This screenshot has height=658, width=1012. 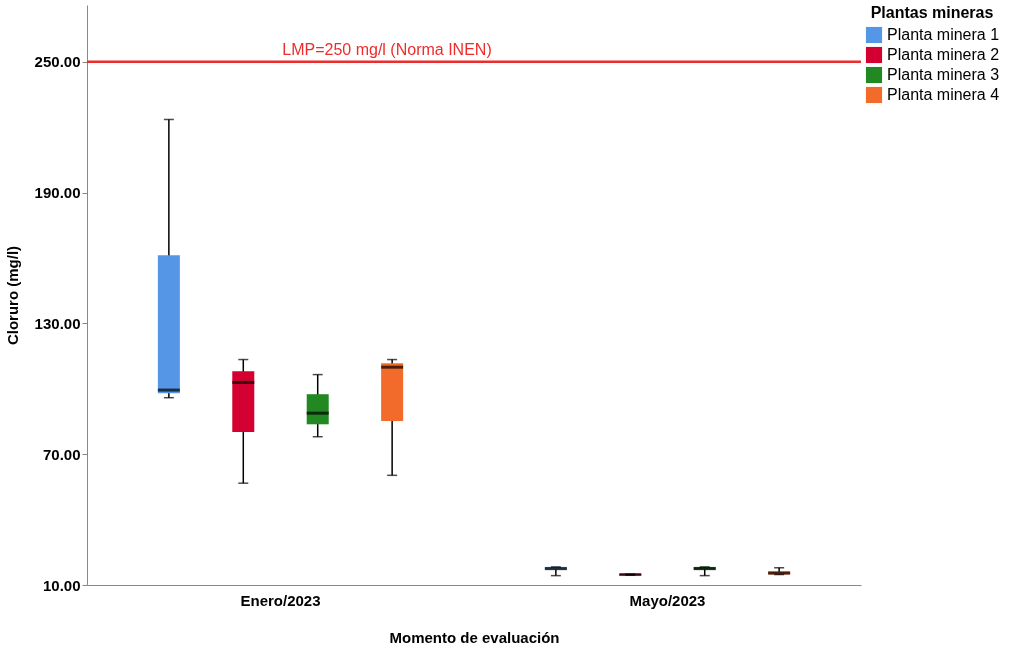 What do you see at coordinates (474, 637) in the screenshot?
I see `x-axis-title: Momento de evaluación` at bounding box center [474, 637].